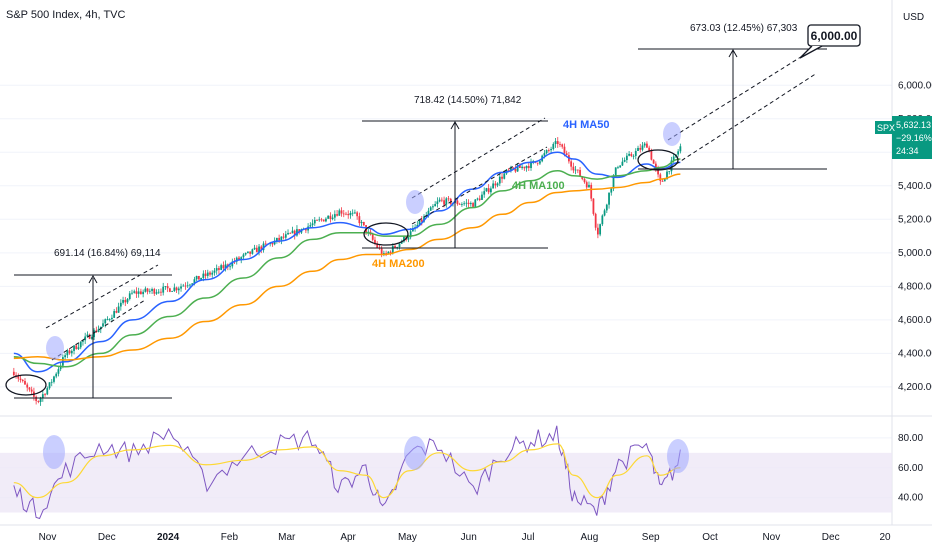  Describe the element at coordinates (771, 537) in the screenshot. I see `time-tick-label-12: Nov` at that location.